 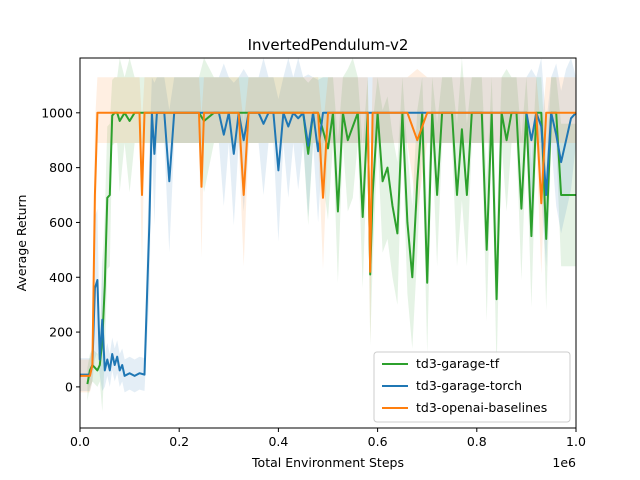 I want to click on x-axis-title: Total Environment Steps, so click(x=327, y=462).